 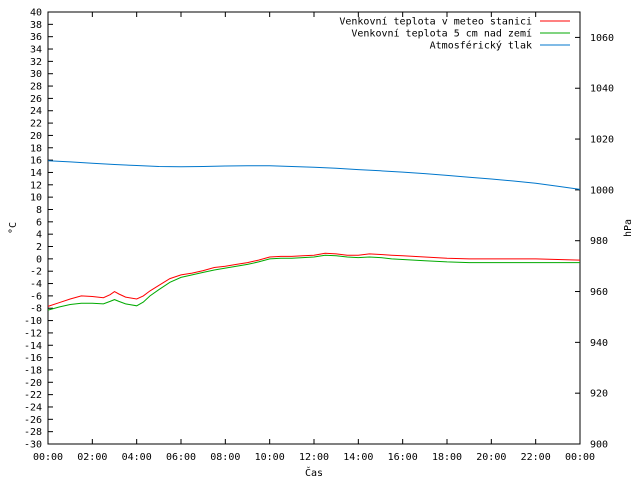 I want to click on x-tick-label: 12:00, so click(x=314, y=457).